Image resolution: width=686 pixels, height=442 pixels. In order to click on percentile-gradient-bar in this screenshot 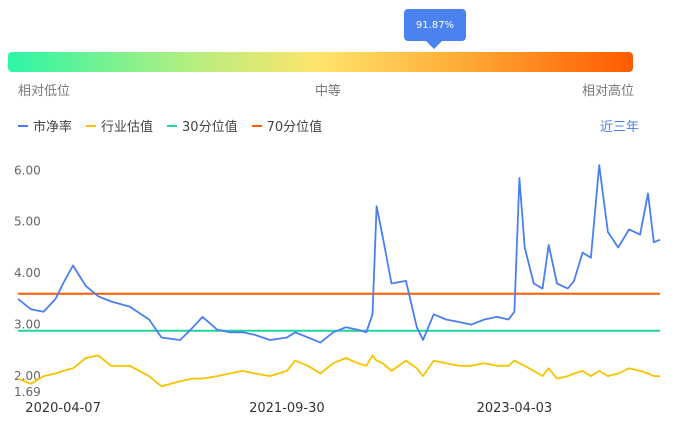, I will do `click(320, 62)`.